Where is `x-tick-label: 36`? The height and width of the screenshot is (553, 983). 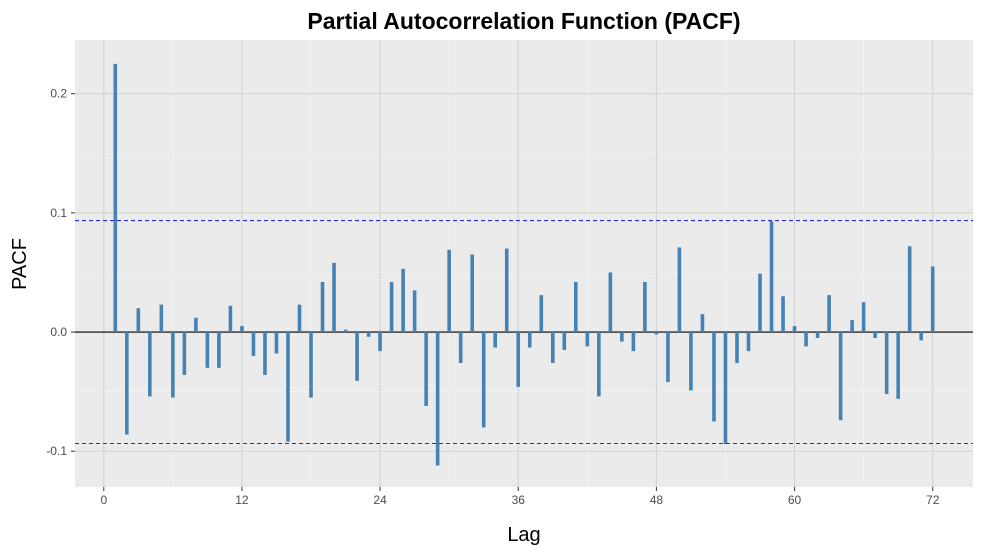 x-tick-label: 36 is located at coordinates (519, 500).